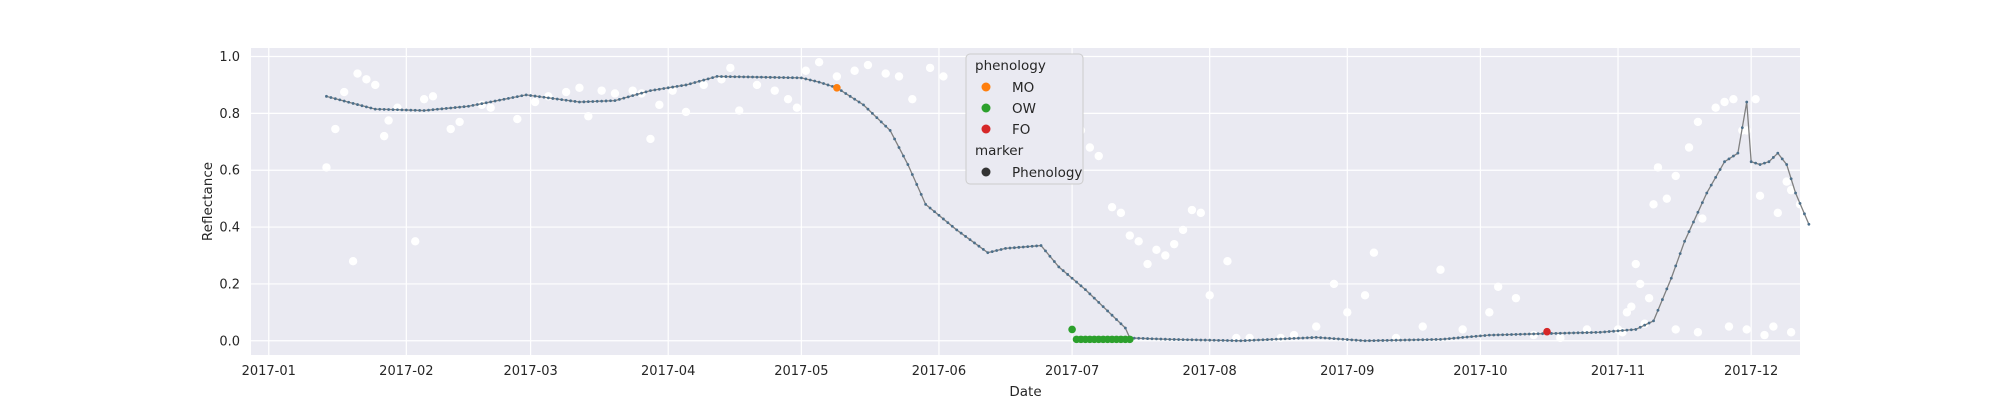 This screenshot has width=2000, height=400. What do you see at coordinates (1047, 173) in the screenshot?
I see `legend-label-phenology: Phenology` at bounding box center [1047, 173].